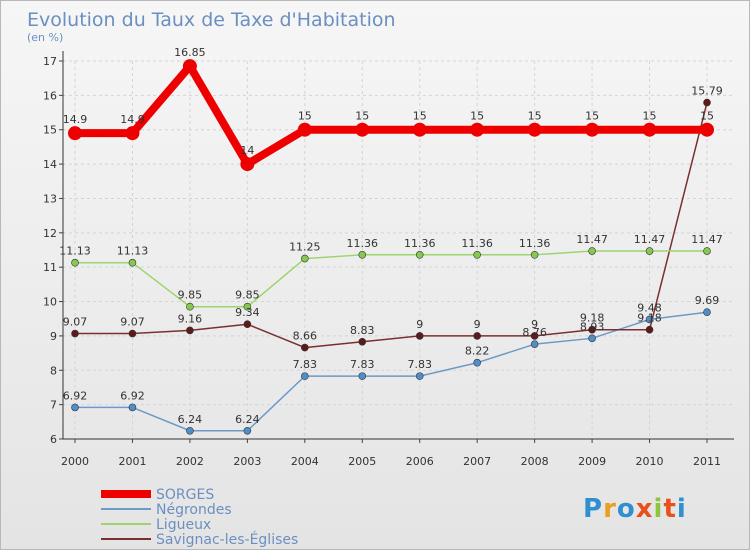 Image resolution: width=750 pixels, height=554 pixels. Describe the element at coordinates (247, 150) in the screenshot. I see `data-label-sorges: 14` at that location.